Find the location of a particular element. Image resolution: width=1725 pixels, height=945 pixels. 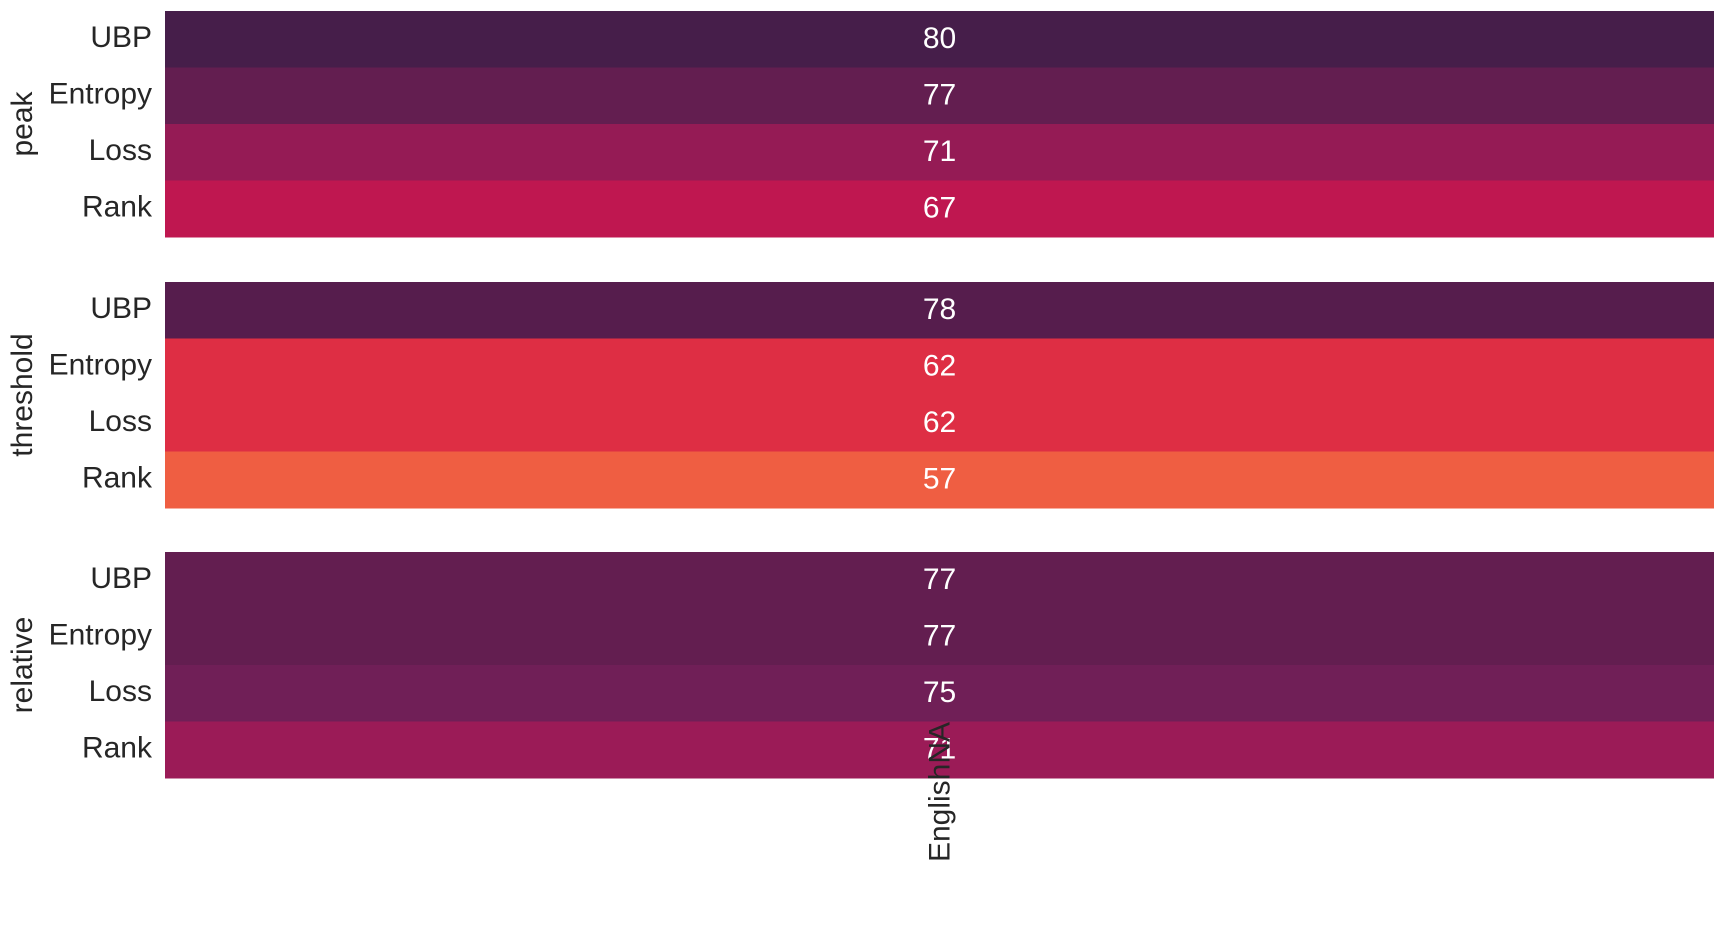

cell-value: 78 is located at coordinates (939, 309).